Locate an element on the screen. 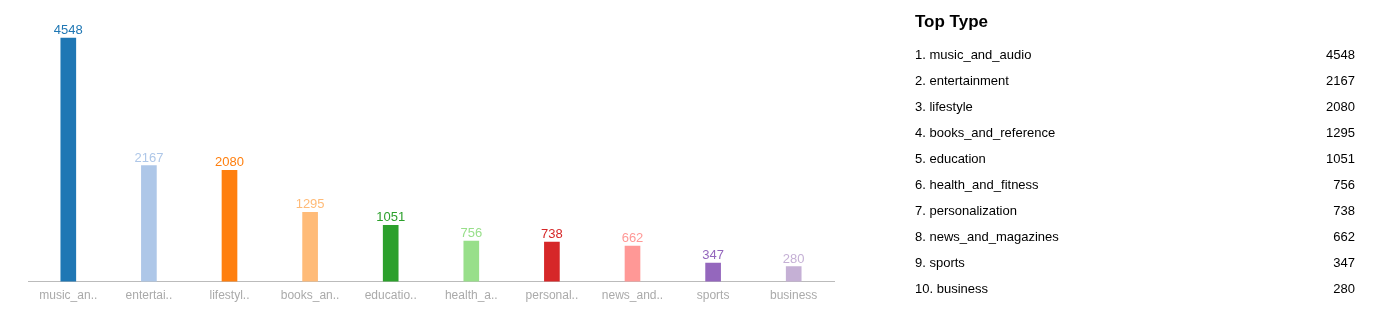 This screenshot has width=1390, height=332. x-tick-label: music_an.. is located at coordinates (68, 295).